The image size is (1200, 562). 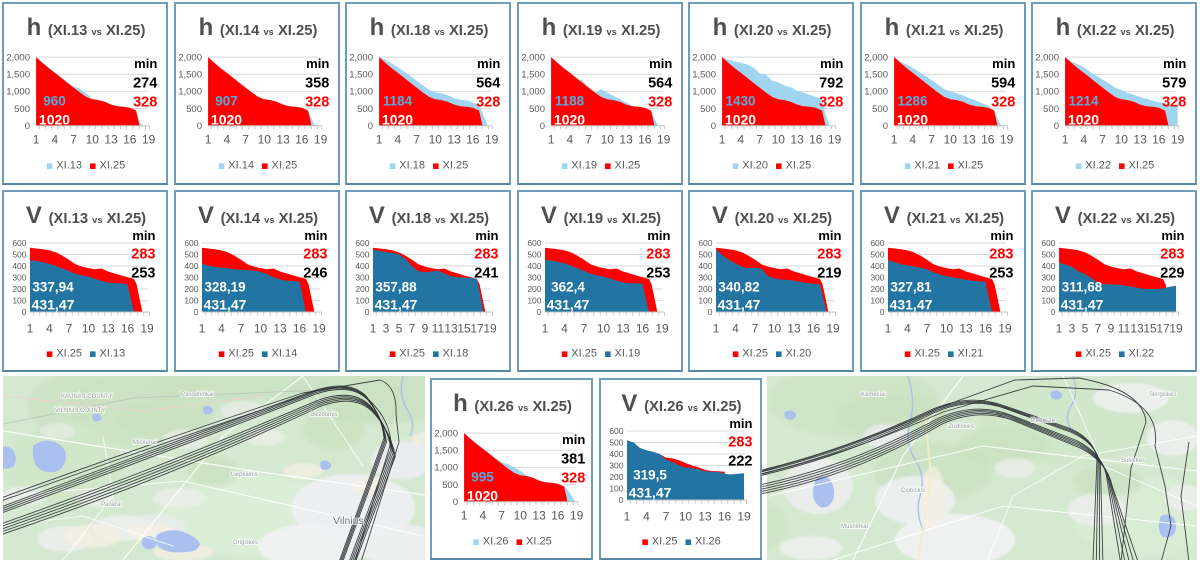 I want to click on svg-text: V (XI.21 vs XI.25), so click(x=943, y=215).